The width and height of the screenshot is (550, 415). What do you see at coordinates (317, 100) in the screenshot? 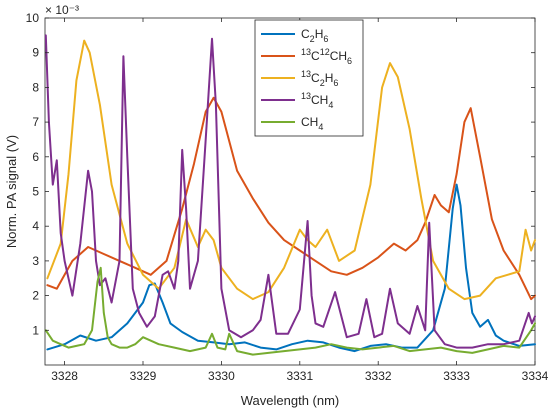
I see `legend-label: 13CH4` at bounding box center [317, 100].